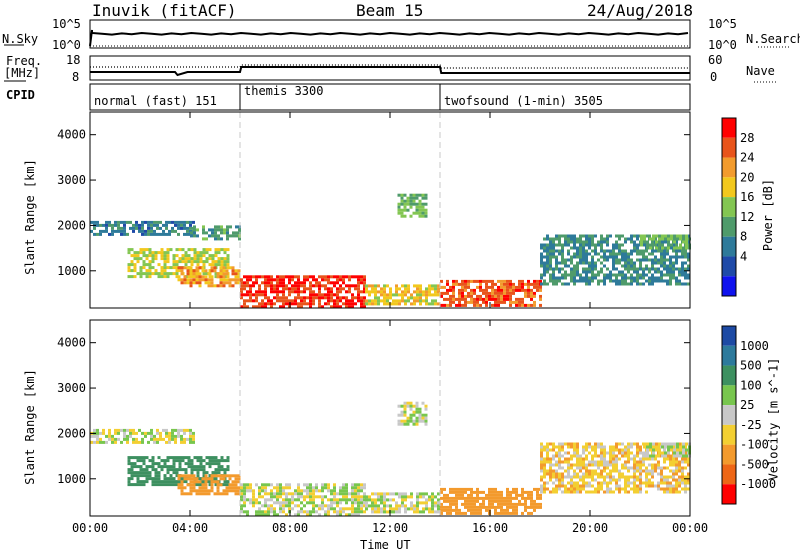 This screenshot has width=800, height=554. Describe the element at coordinates (640, 10) in the screenshot. I see `date-title: 24/Aug/2018` at that location.